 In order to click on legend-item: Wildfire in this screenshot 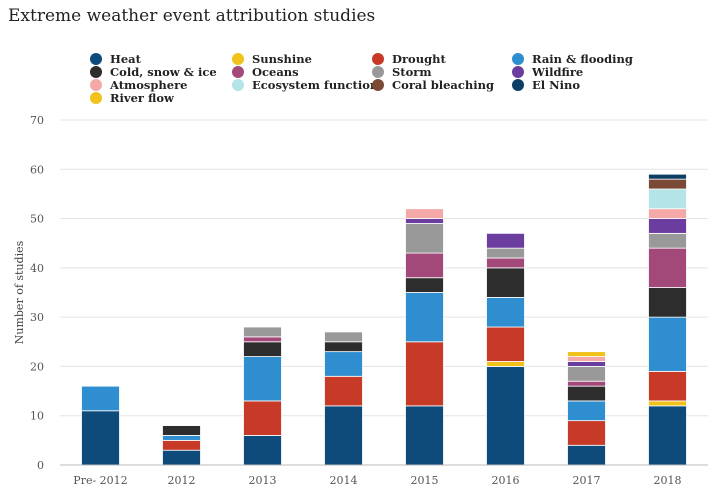, I will do `click(548, 71)`.